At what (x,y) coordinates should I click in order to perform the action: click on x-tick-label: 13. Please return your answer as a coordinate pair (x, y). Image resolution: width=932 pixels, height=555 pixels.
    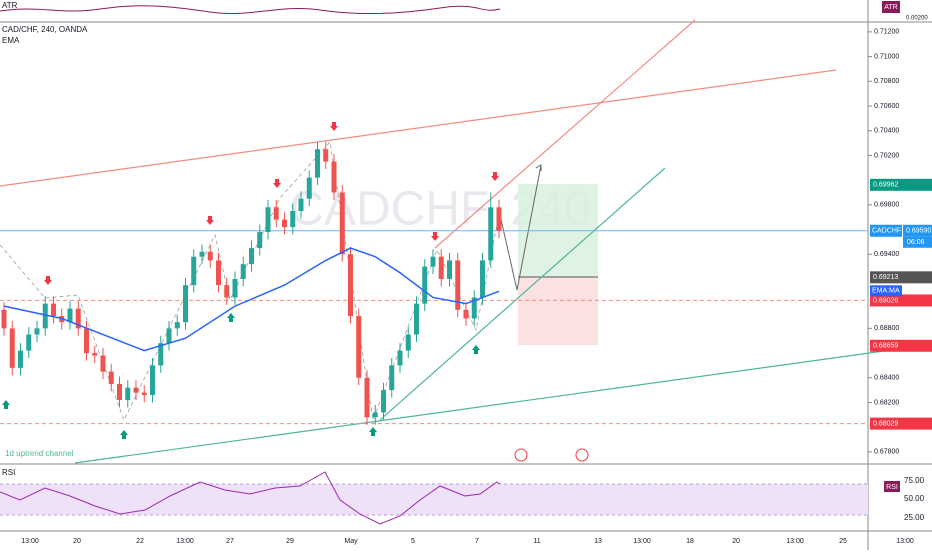
    Looking at the image, I should click on (598, 541).